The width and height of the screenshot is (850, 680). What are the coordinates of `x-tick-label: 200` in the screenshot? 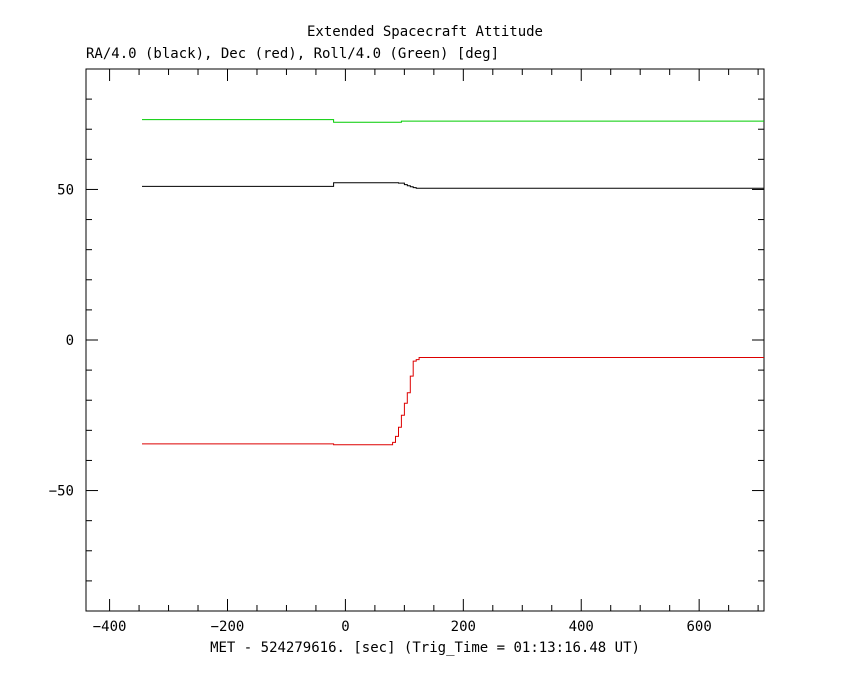 It's located at (463, 627).